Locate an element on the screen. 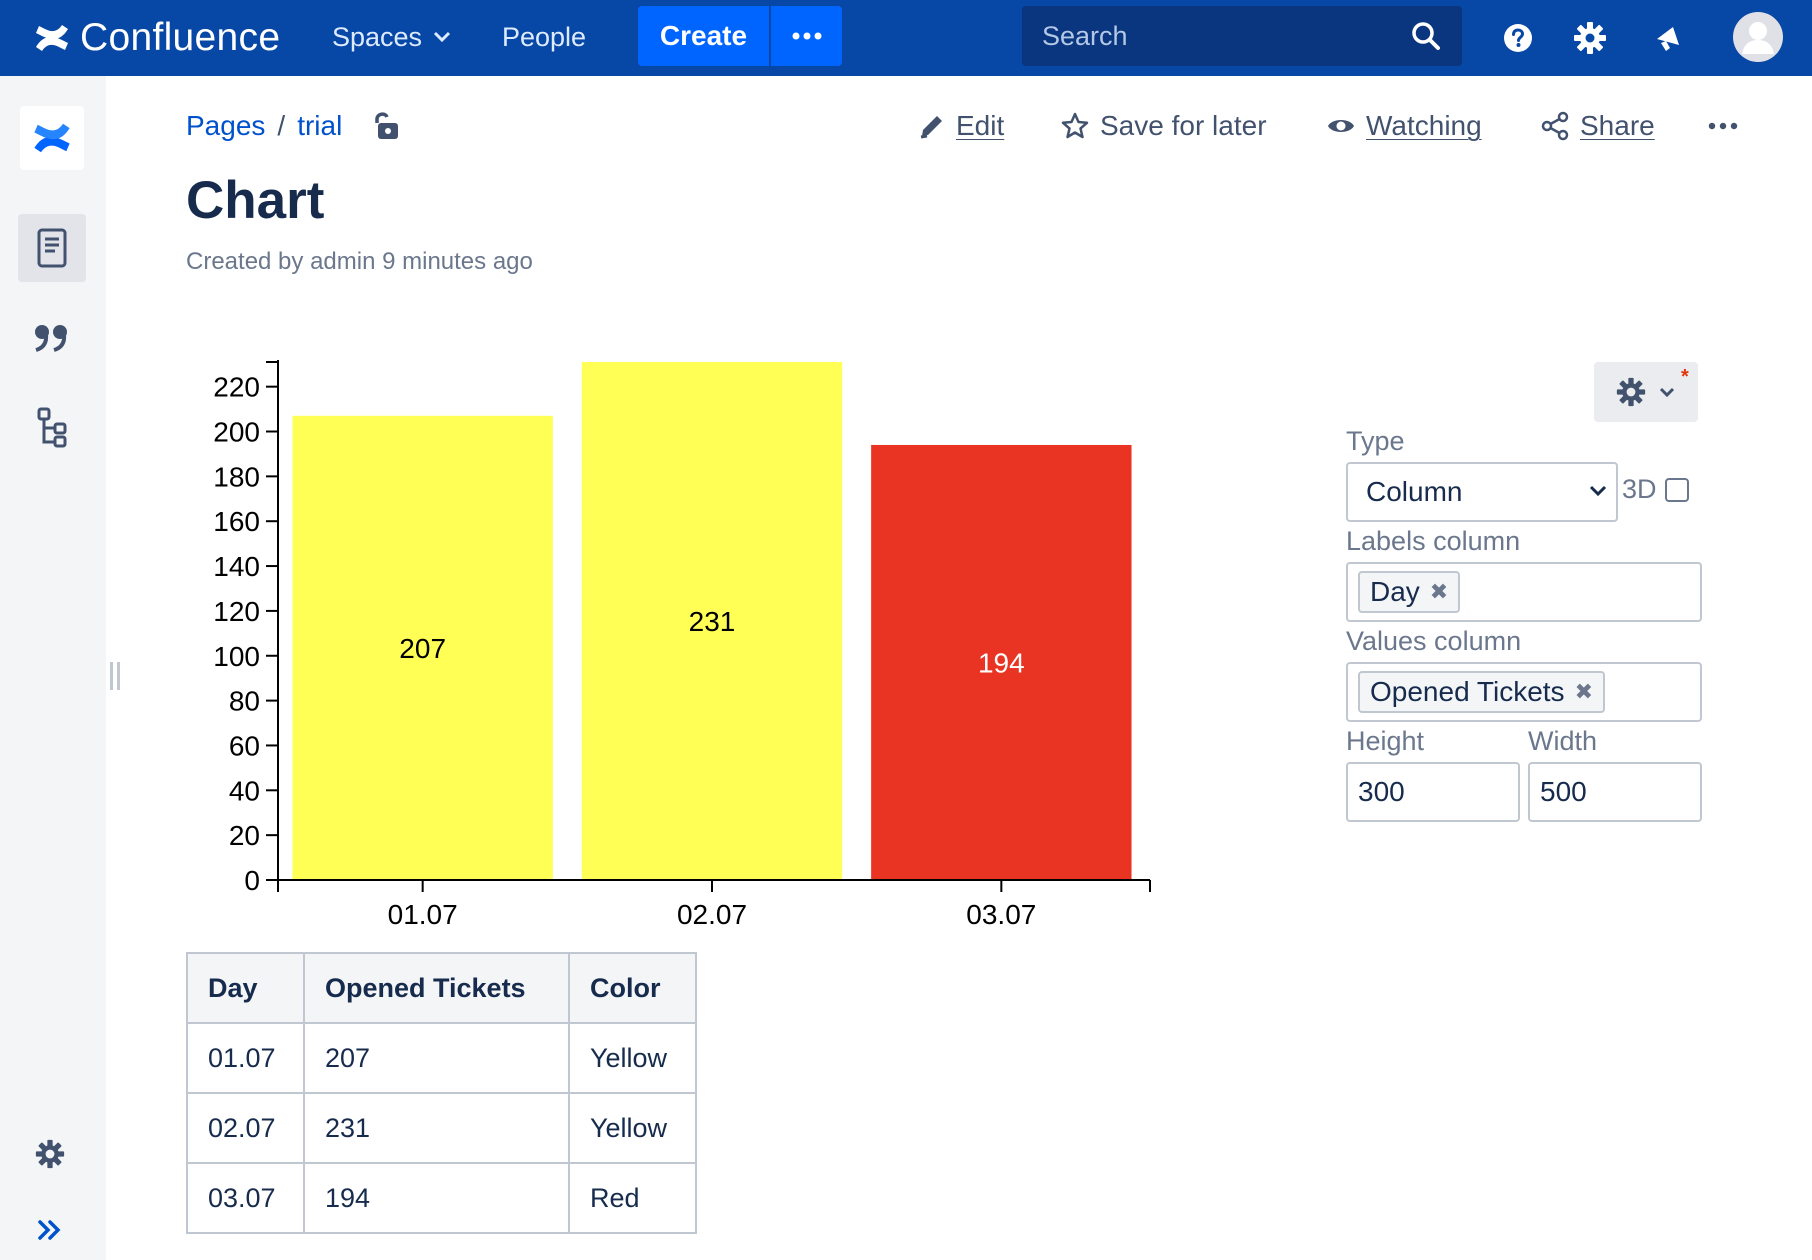 The width and height of the screenshot is (1812, 1260). create-button: Create is located at coordinates (703, 36).